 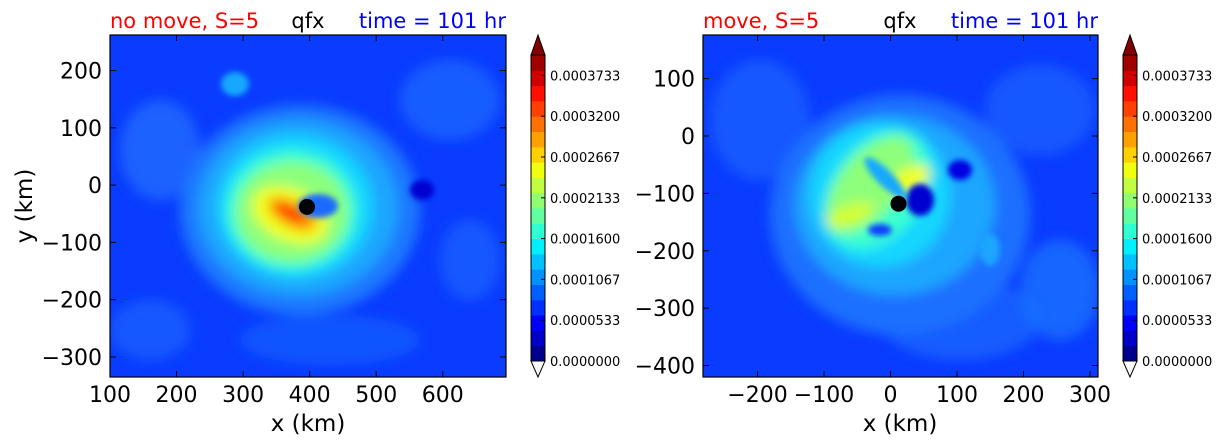 What do you see at coordinates (1090, 395) in the screenshot?
I see `panel-b-xtick-label: 300` at bounding box center [1090, 395].